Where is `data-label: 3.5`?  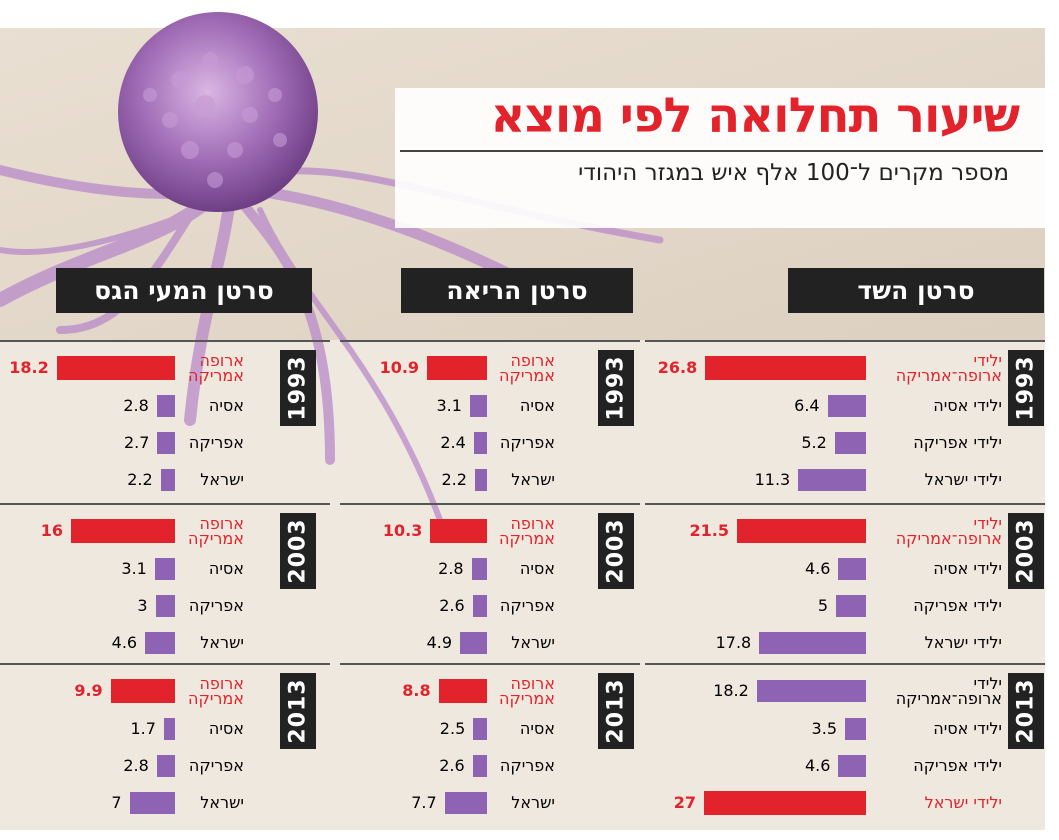
data-label: 3.5 is located at coordinates (824, 728).